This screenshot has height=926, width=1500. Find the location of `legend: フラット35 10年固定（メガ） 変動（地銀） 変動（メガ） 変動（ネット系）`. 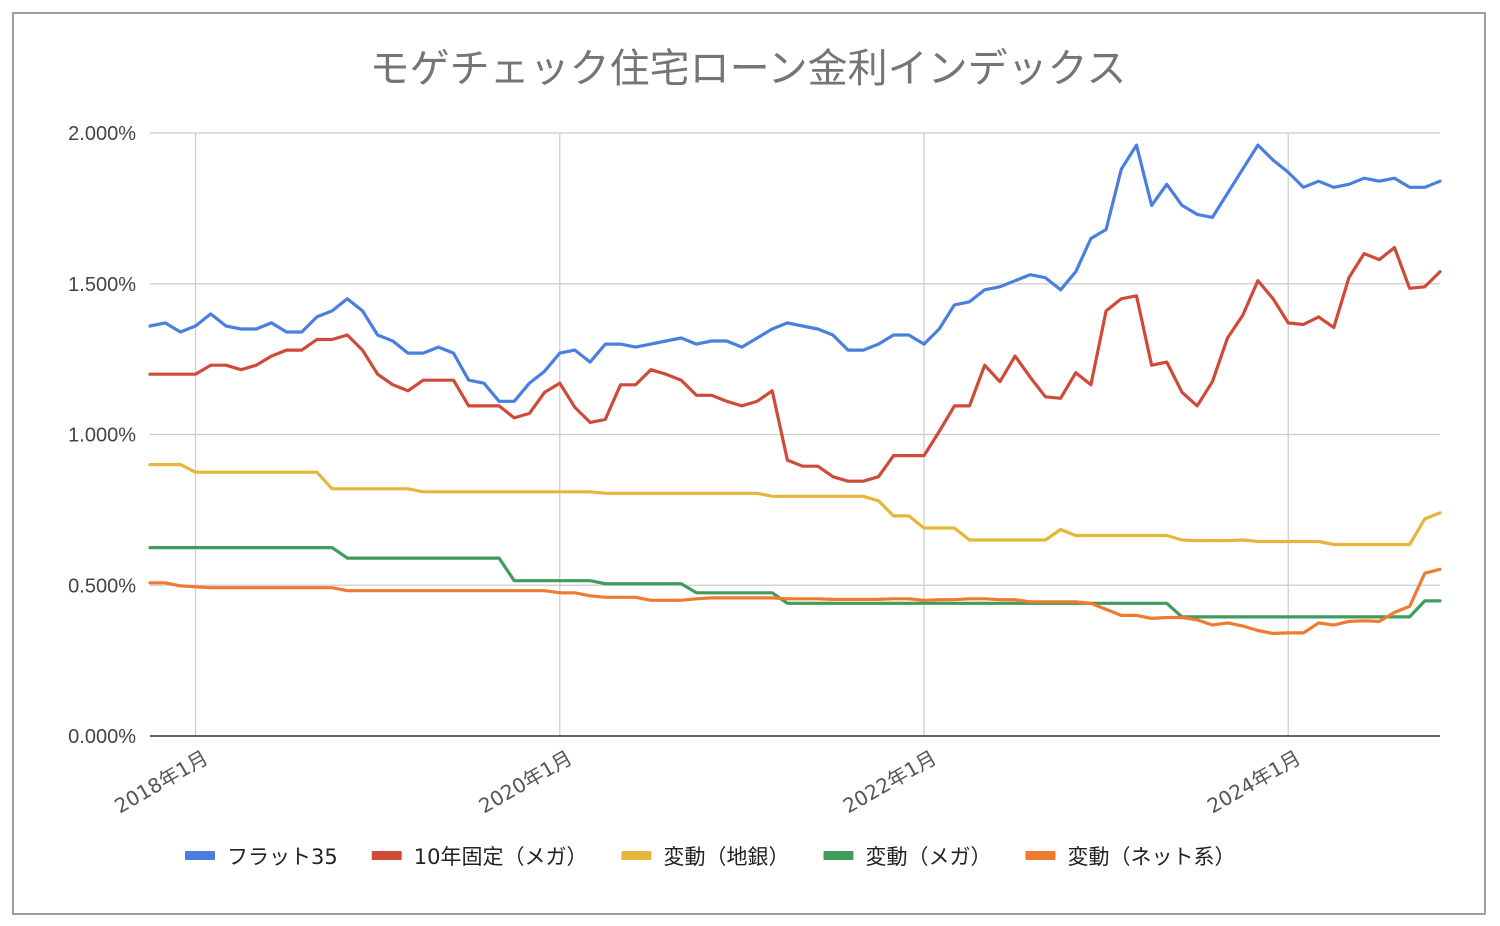

legend: フラット35 10年固定（メガ） 変動（地銀） 変動（メガ） 変動（ネット系） is located at coordinates (710, 857).